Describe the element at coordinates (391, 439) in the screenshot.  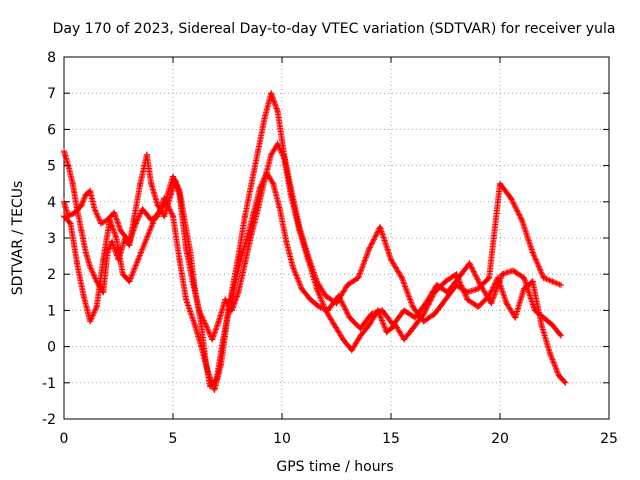
I see `x-tick-label: 15` at that location.